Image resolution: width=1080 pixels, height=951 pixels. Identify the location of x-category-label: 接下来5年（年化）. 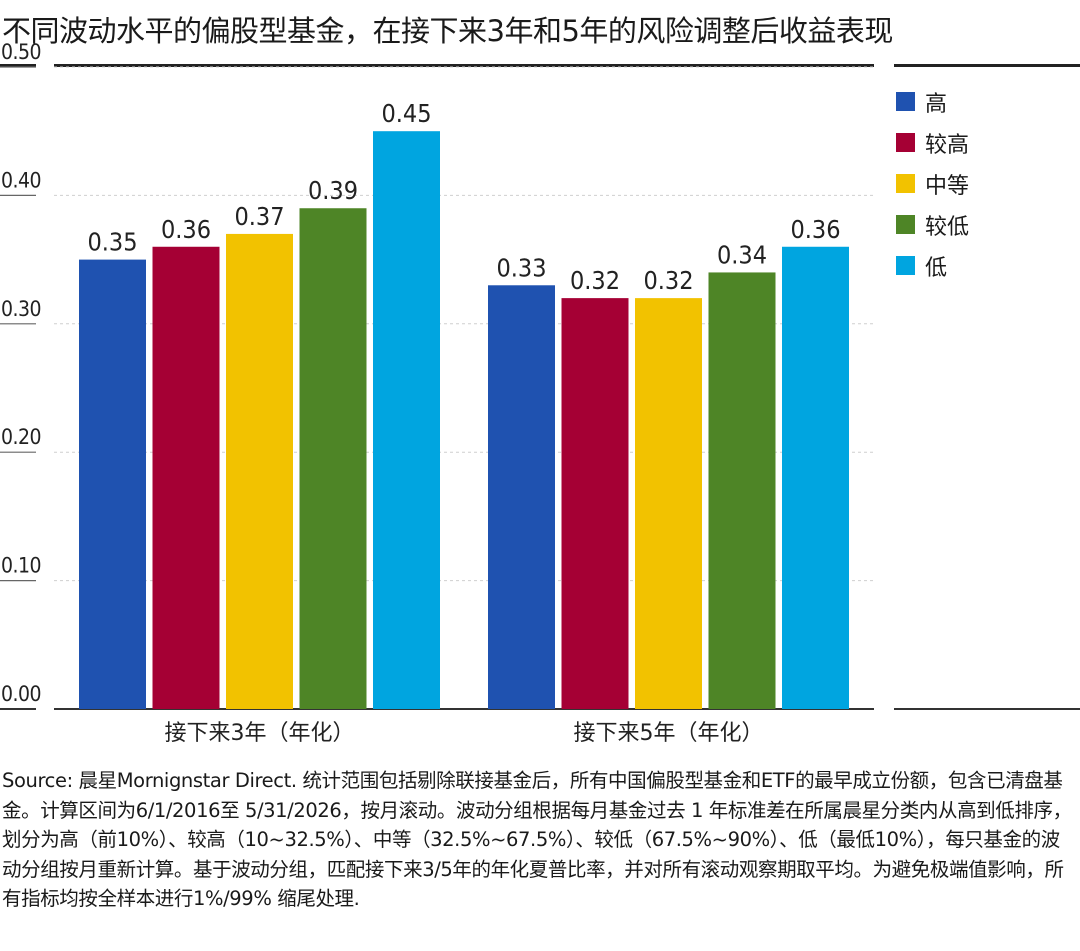
(669, 733).